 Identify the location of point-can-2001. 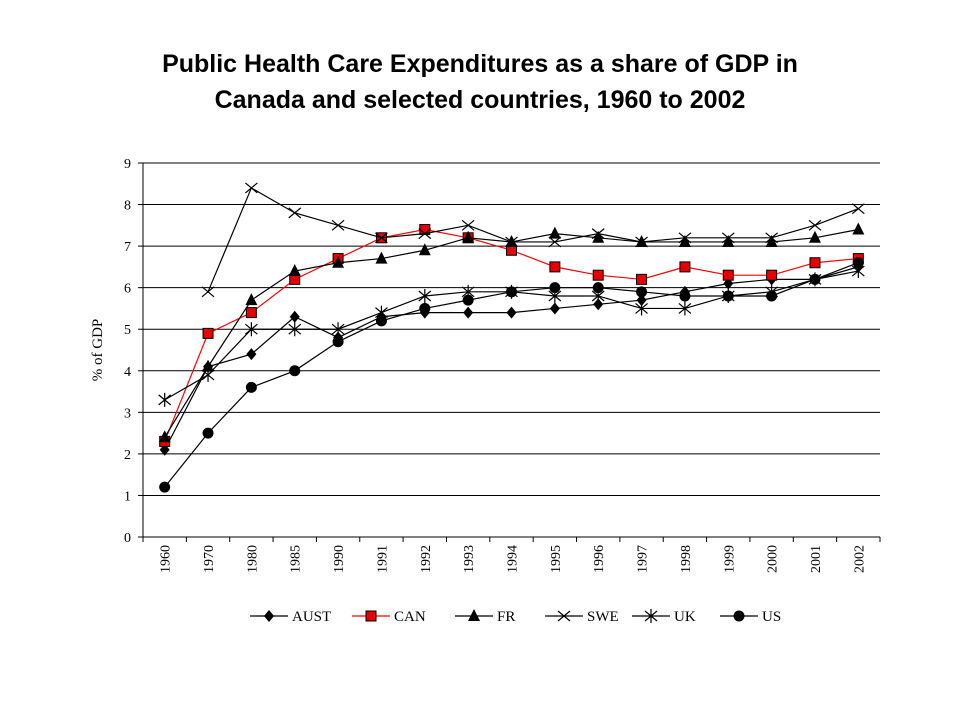
(815, 263).